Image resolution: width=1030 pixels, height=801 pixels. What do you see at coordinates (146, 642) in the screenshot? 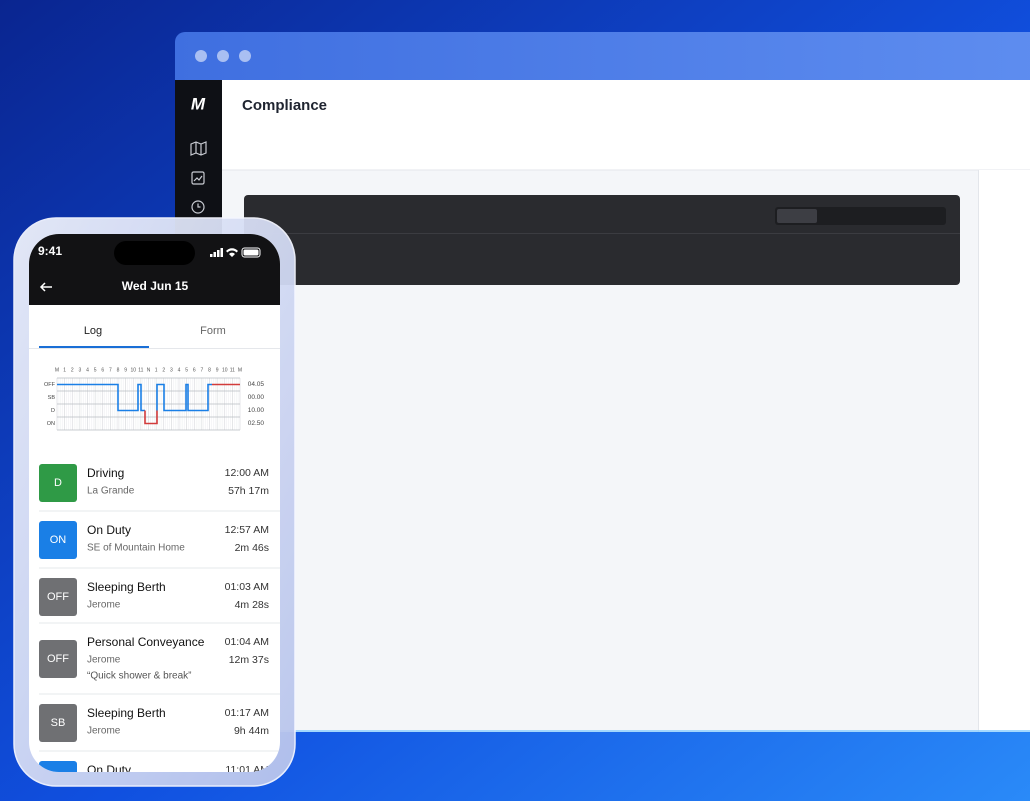
I see `event-title: Personal Conveyance` at bounding box center [146, 642].